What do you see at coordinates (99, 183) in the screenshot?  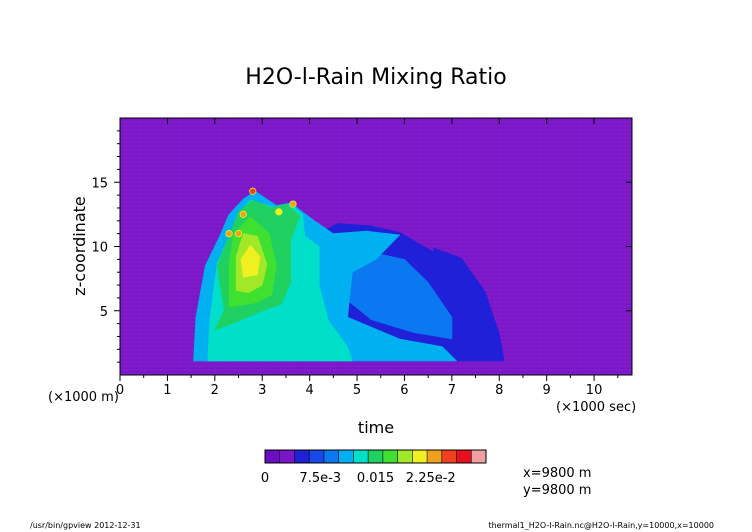 I see `y-tick-label: 15` at bounding box center [99, 183].